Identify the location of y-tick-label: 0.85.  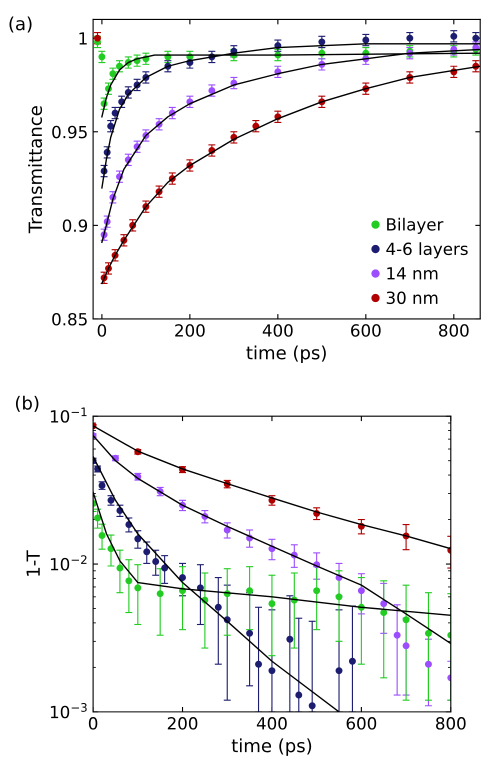
(69, 319).